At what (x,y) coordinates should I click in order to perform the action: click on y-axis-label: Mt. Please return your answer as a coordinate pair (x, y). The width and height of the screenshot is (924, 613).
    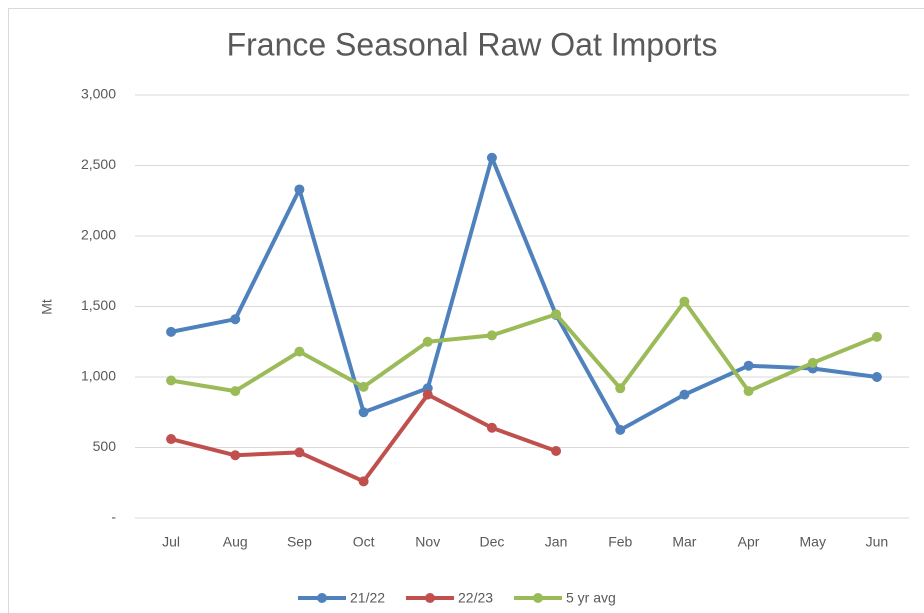
    Looking at the image, I should click on (47, 307).